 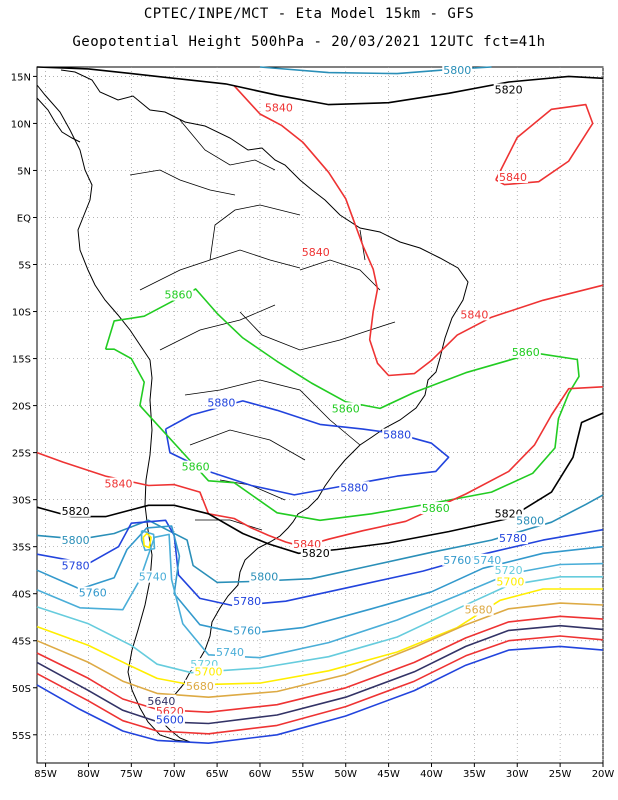 I want to click on contour-label-5720: 5720, so click(x=509, y=570).